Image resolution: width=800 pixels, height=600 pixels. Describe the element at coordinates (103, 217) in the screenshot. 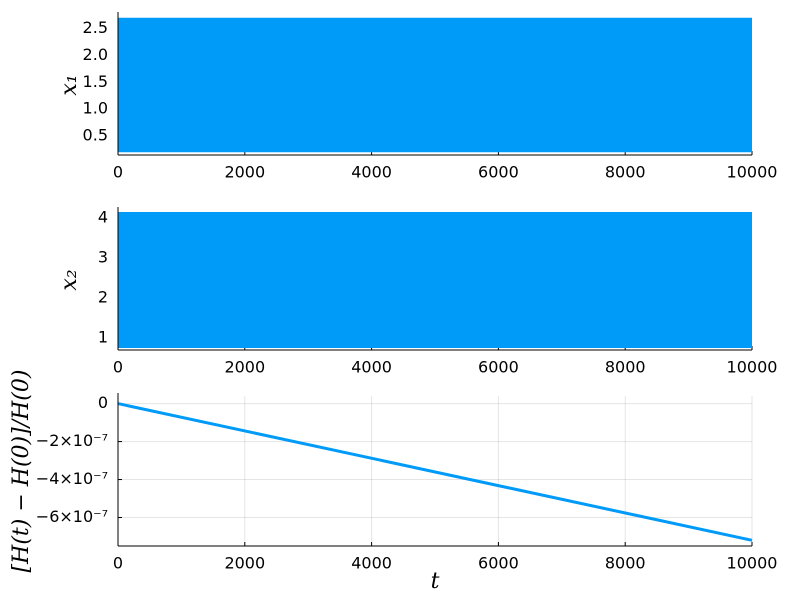

I see `y-tick-label: 4` at that location.